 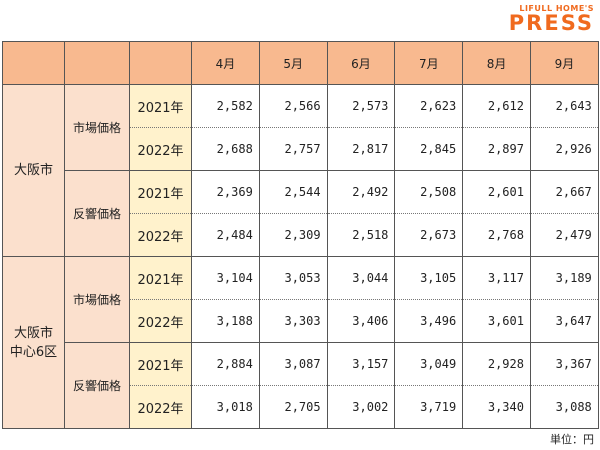 What do you see at coordinates (429, 149) in the screenshot?
I see `price-cell: 2,845` at bounding box center [429, 149].